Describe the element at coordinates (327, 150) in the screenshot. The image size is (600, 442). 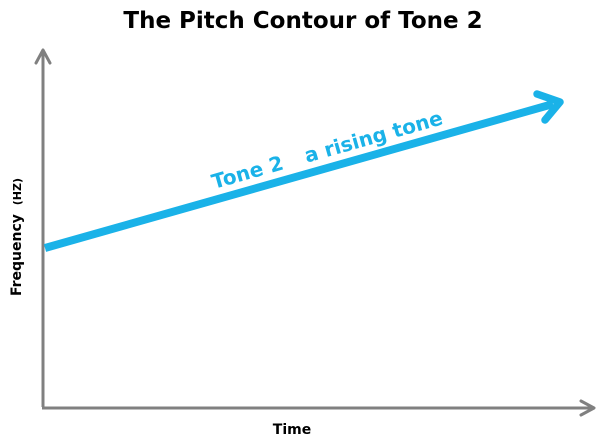
I see `contour-annotation: Tone 2 a rising tone` at that location.